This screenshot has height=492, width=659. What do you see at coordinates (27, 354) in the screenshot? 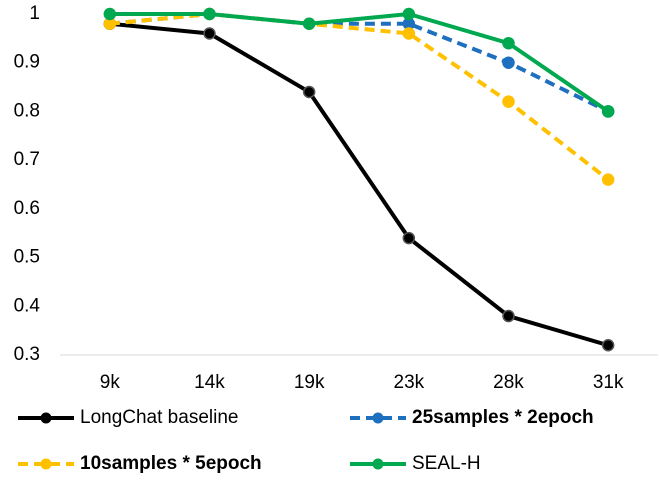
I see `y-tick-label: 0.3` at bounding box center [27, 354].